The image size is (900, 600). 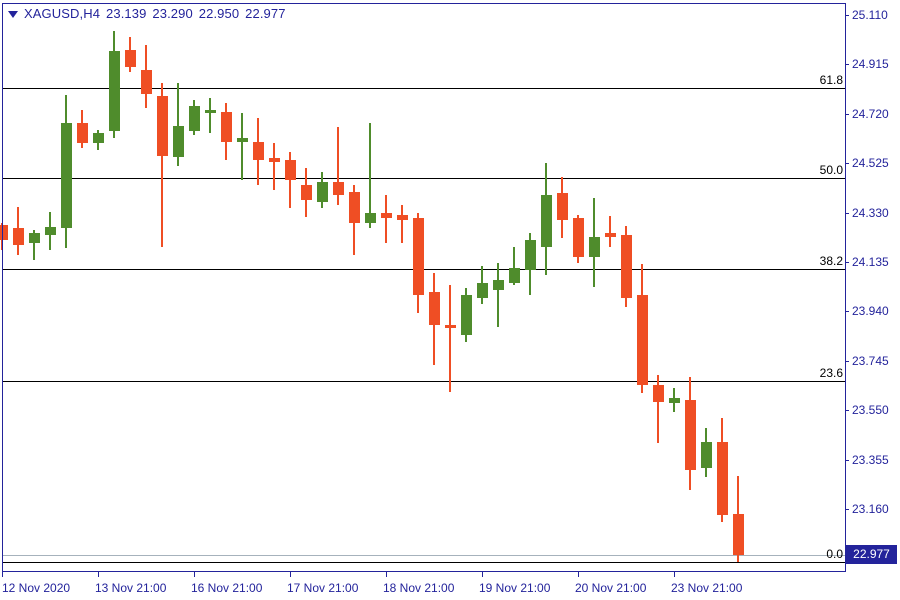 I want to click on time-axis-label: 17 Nov 21:00, so click(x=323, y=588).